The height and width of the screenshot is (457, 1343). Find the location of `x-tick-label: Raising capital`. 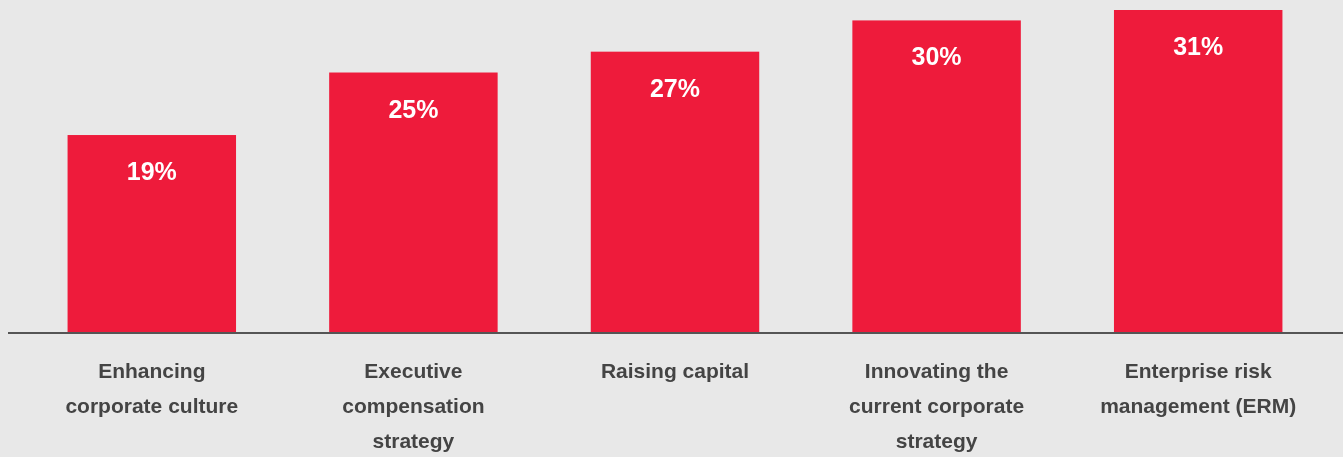

x-tick-label: Raising capital is located at coordinates (675, 370).